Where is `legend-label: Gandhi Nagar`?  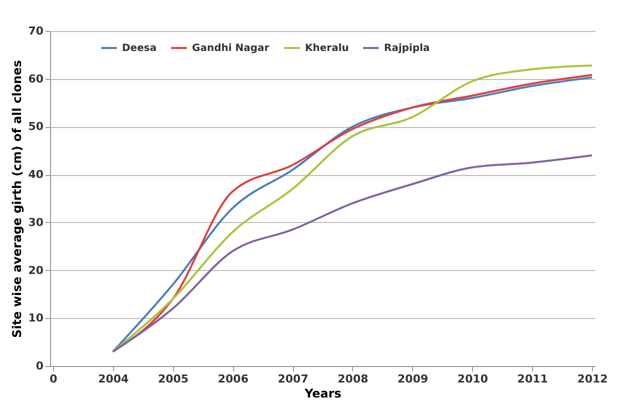
legend-label: Gandhi Nagar is located at coordinates (231, 48).